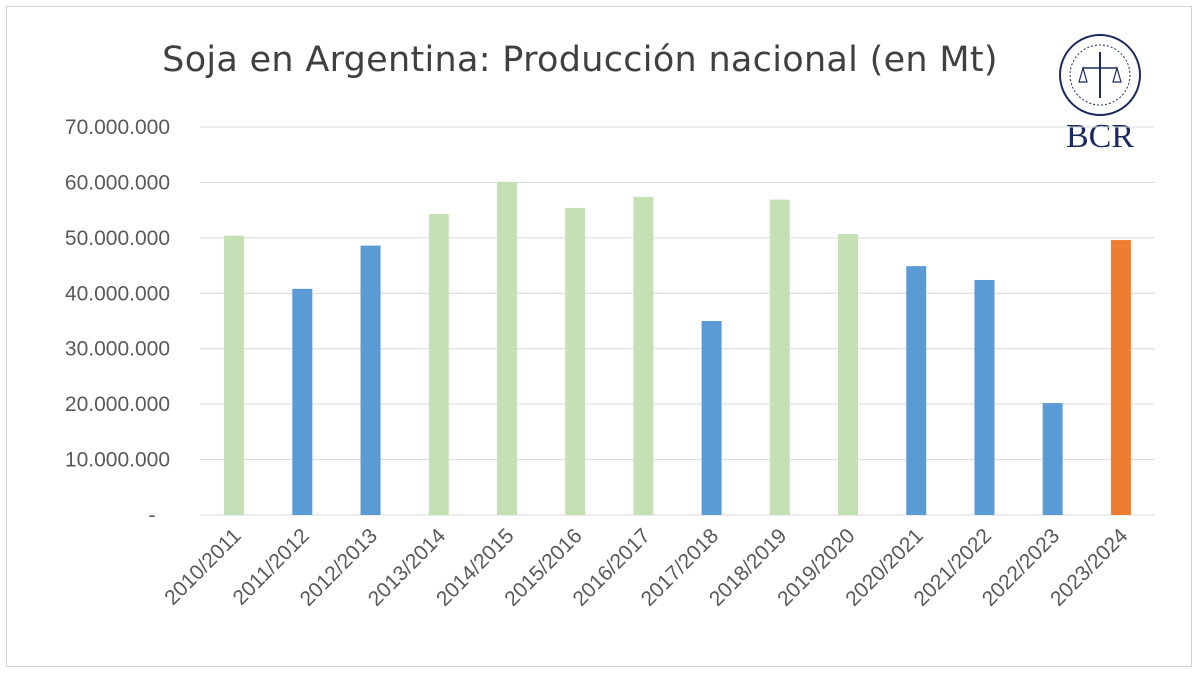  What do you see at coordinates (117, 404) in the screenshot?
I see `y-tick-label: 20.000.000` at bounding box center [117, 404].